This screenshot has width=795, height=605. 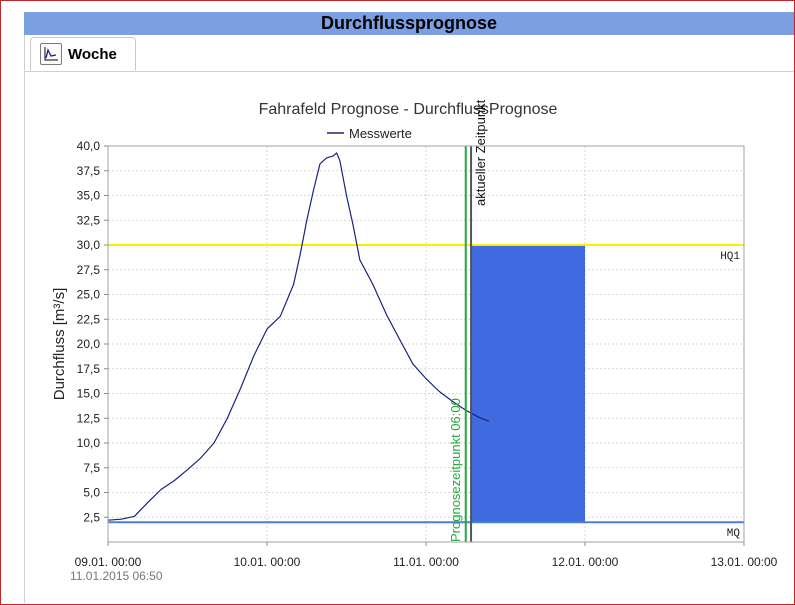 I want to click on y-tick-label: 17,5, so click(x=89, y=369).